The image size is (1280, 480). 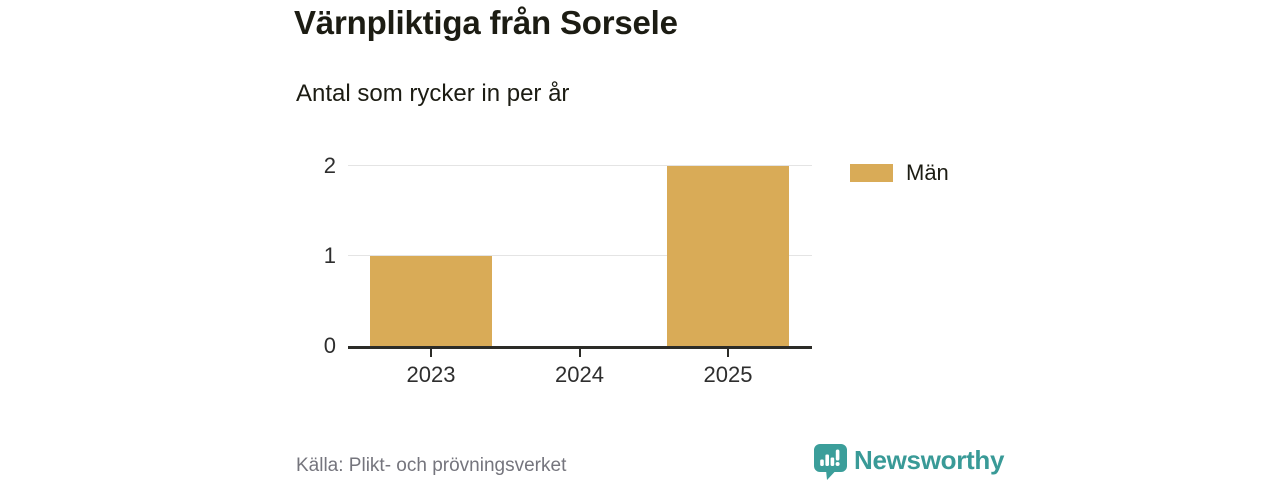 I want to click on newsworthy-icon, so click(x=830, y=462).